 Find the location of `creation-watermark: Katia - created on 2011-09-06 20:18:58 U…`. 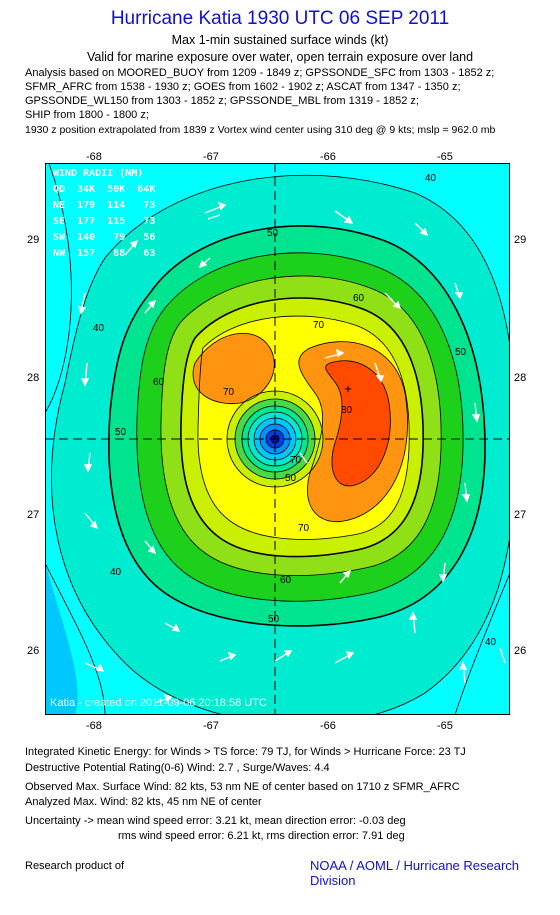

creation-watermark: Katia - created on 2011-09-06 20:18:58 U… is located at coordinates (158, 703).